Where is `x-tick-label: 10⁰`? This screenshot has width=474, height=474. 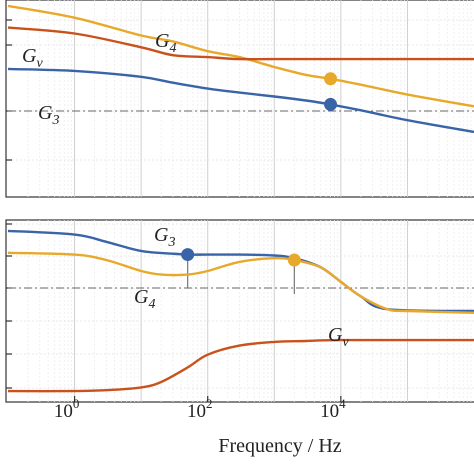
x-tick-label: 10⁰ is located at coordinates (67, 409).